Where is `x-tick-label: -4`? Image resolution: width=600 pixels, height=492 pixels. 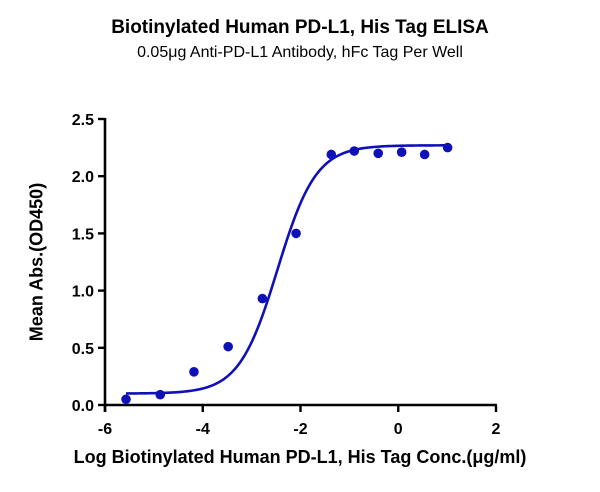 x-tick-label: -4 is located at coordinates (203, 429).